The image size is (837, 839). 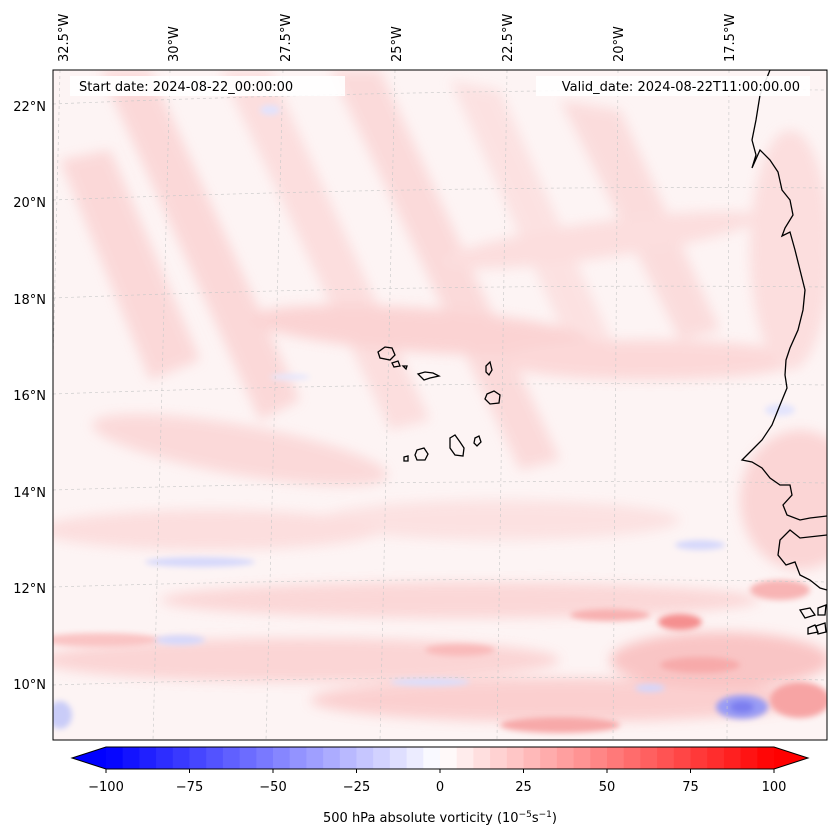 What do you see at coordinates (356, 787) in the screenshot?
I see `colorbar-tick-label: −25` at bounding box center [356, 787].